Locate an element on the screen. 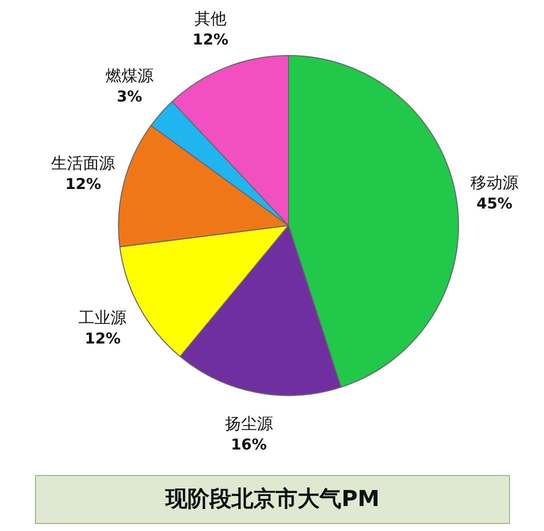 Image resolution: width=544 pixels, height=531 pixels. text: 现阶段北京市大气PM is located at coordinates (272, 499).